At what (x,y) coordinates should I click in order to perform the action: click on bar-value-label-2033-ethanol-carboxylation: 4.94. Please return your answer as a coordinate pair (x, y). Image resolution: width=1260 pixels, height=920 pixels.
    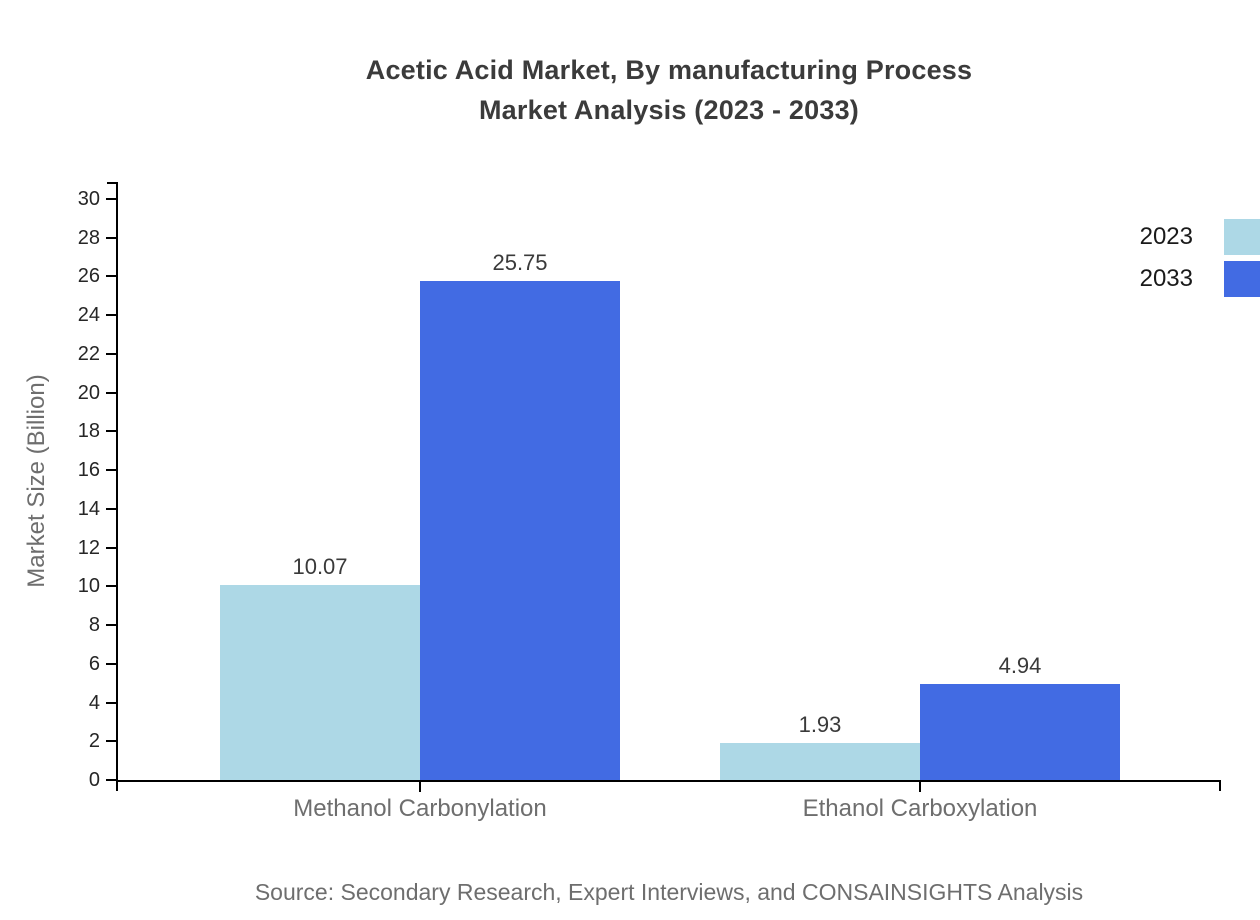
    Looking at the image, I should click on (1020, 666).